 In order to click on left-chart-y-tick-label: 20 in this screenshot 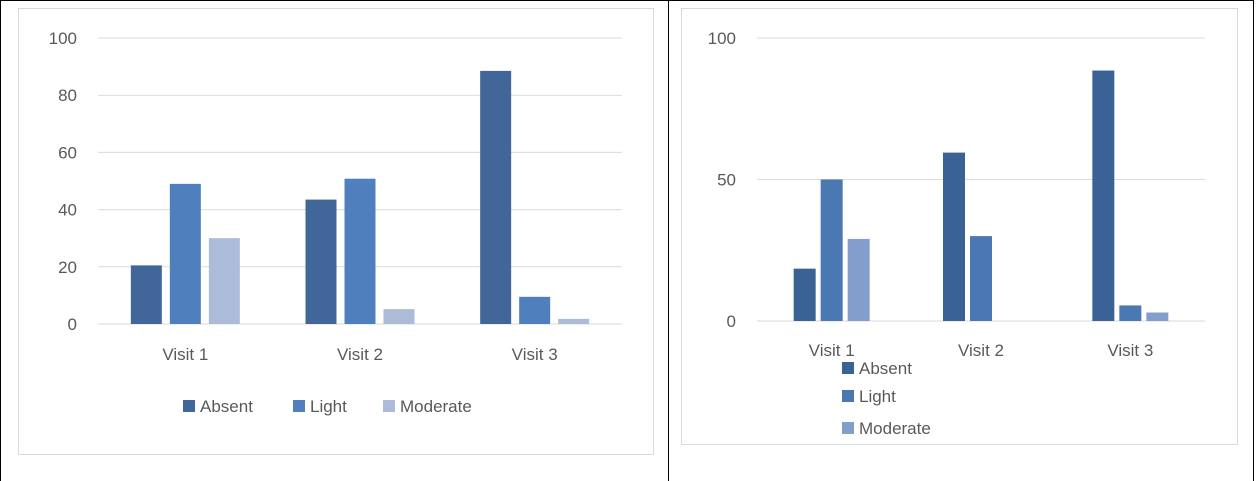, I will do `click(67, 267)`.